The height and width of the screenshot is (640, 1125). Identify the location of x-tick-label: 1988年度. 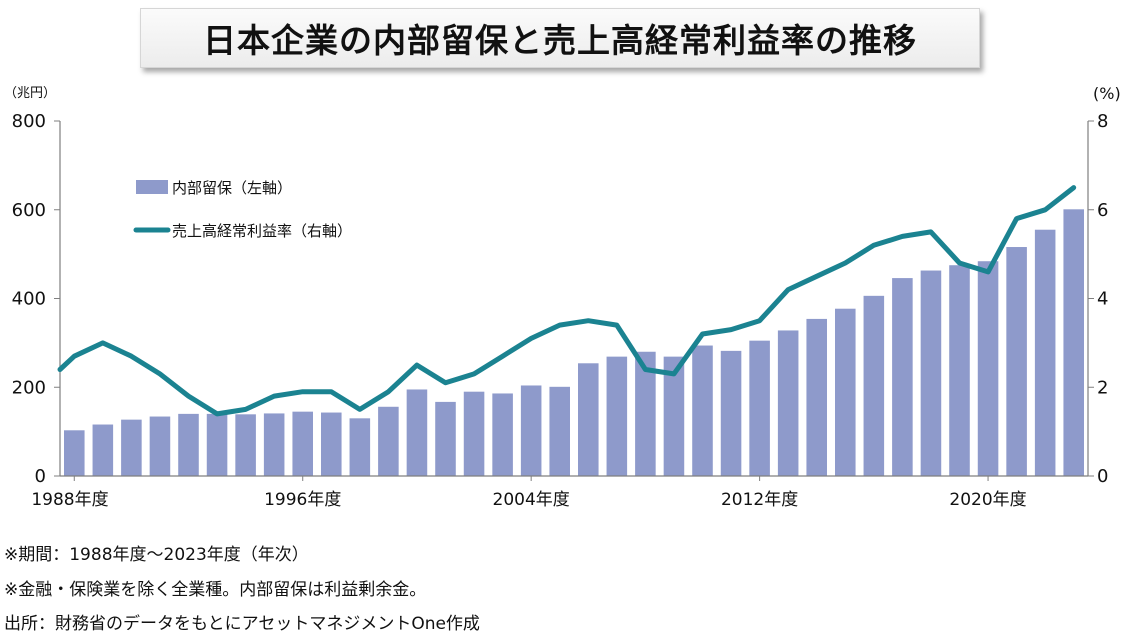
(69, 500).